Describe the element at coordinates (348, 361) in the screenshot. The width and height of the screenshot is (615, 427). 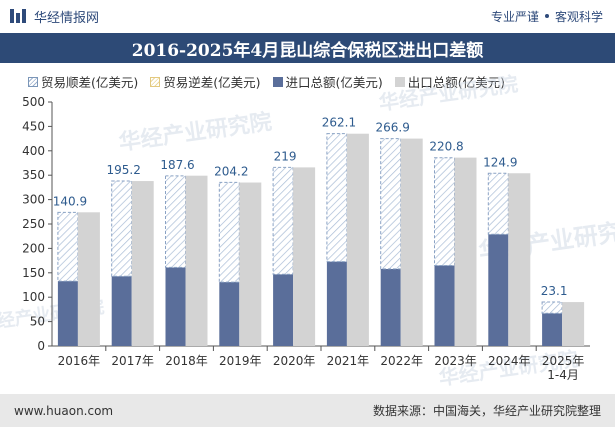
I see `x-tick-label: 2021年` at that location.